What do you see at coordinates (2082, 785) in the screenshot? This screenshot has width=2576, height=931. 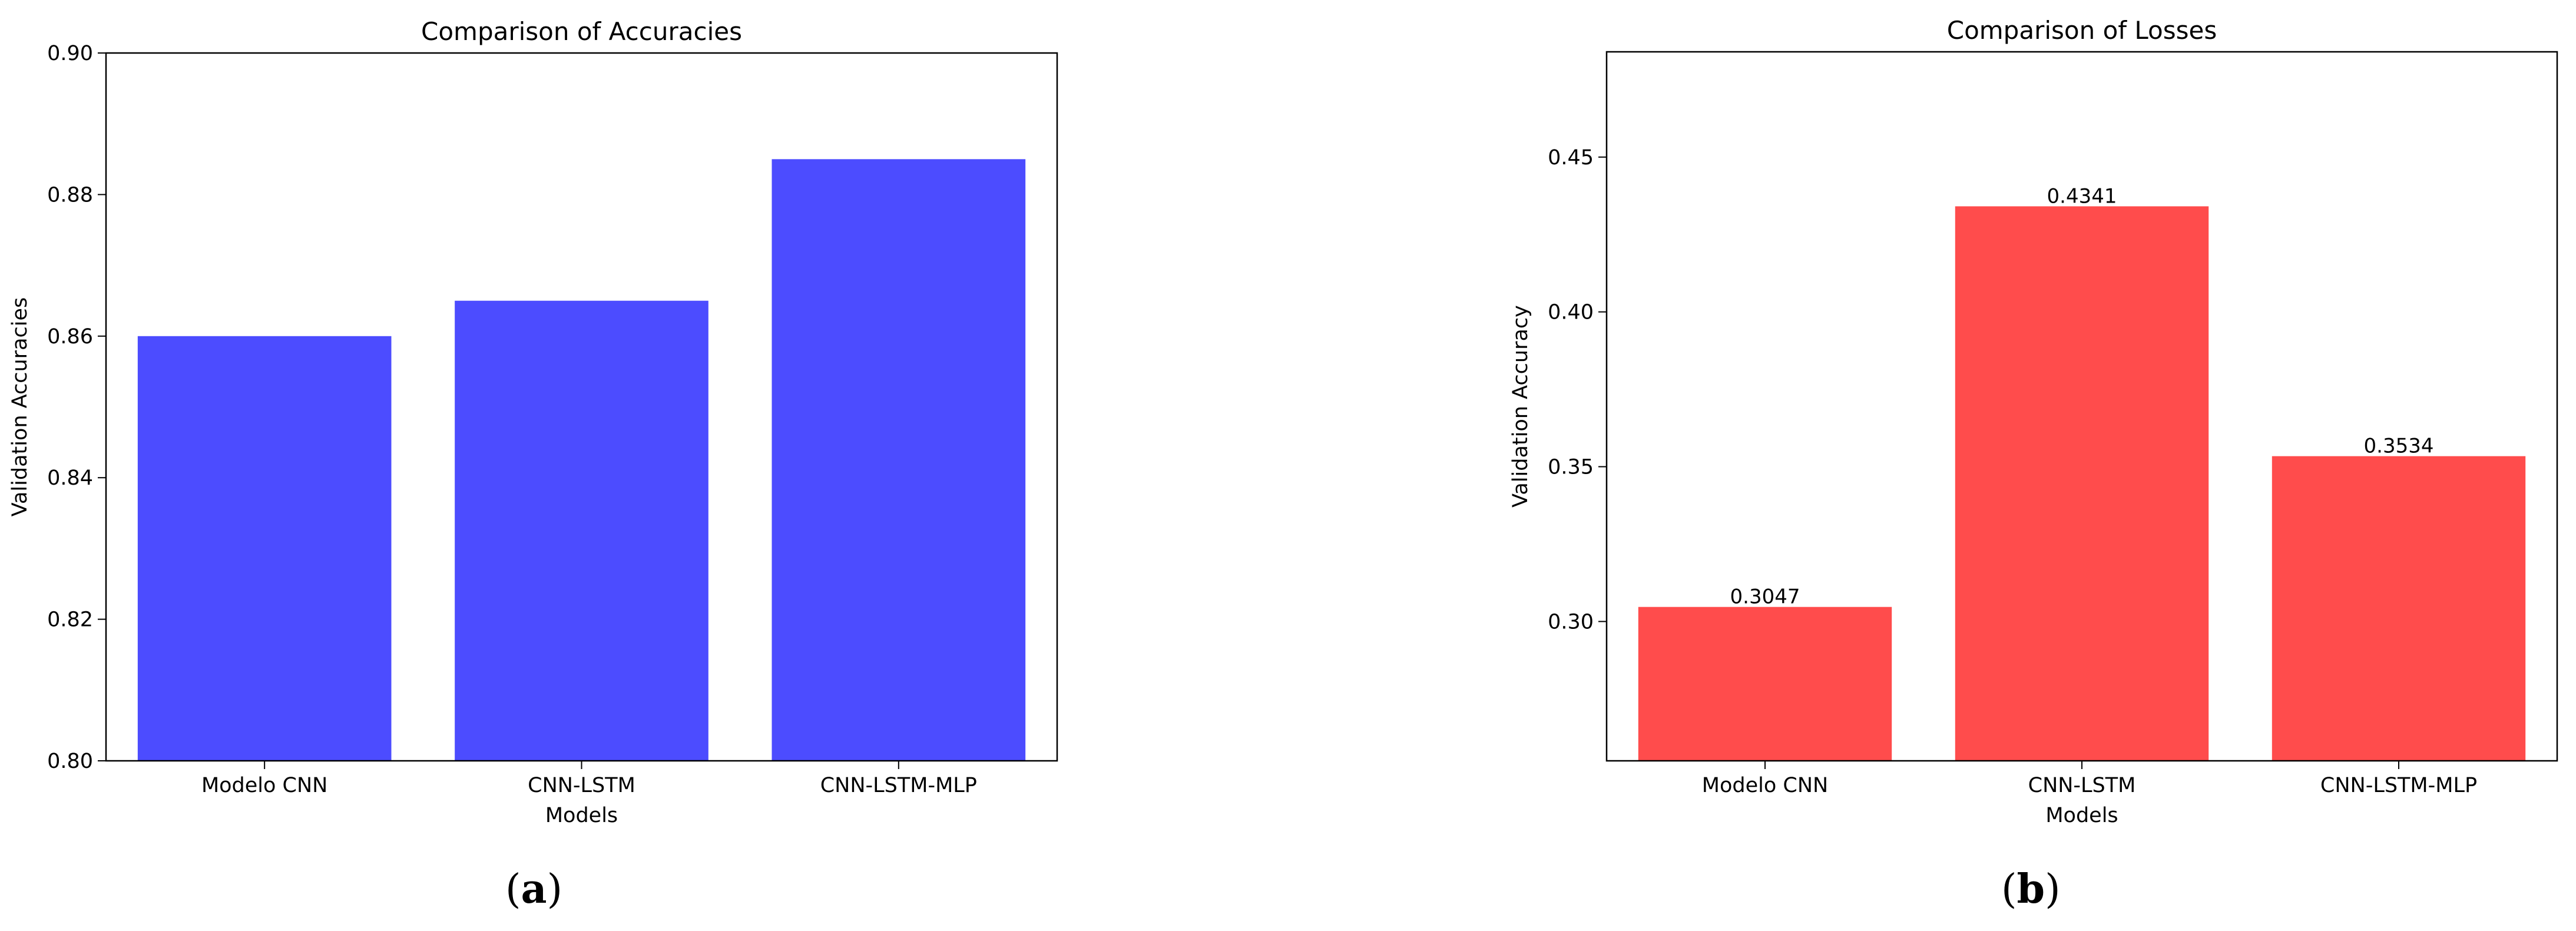 I see `loss-xtick-label-2: CNN-LSTM` at bounding box center [2082, 785].